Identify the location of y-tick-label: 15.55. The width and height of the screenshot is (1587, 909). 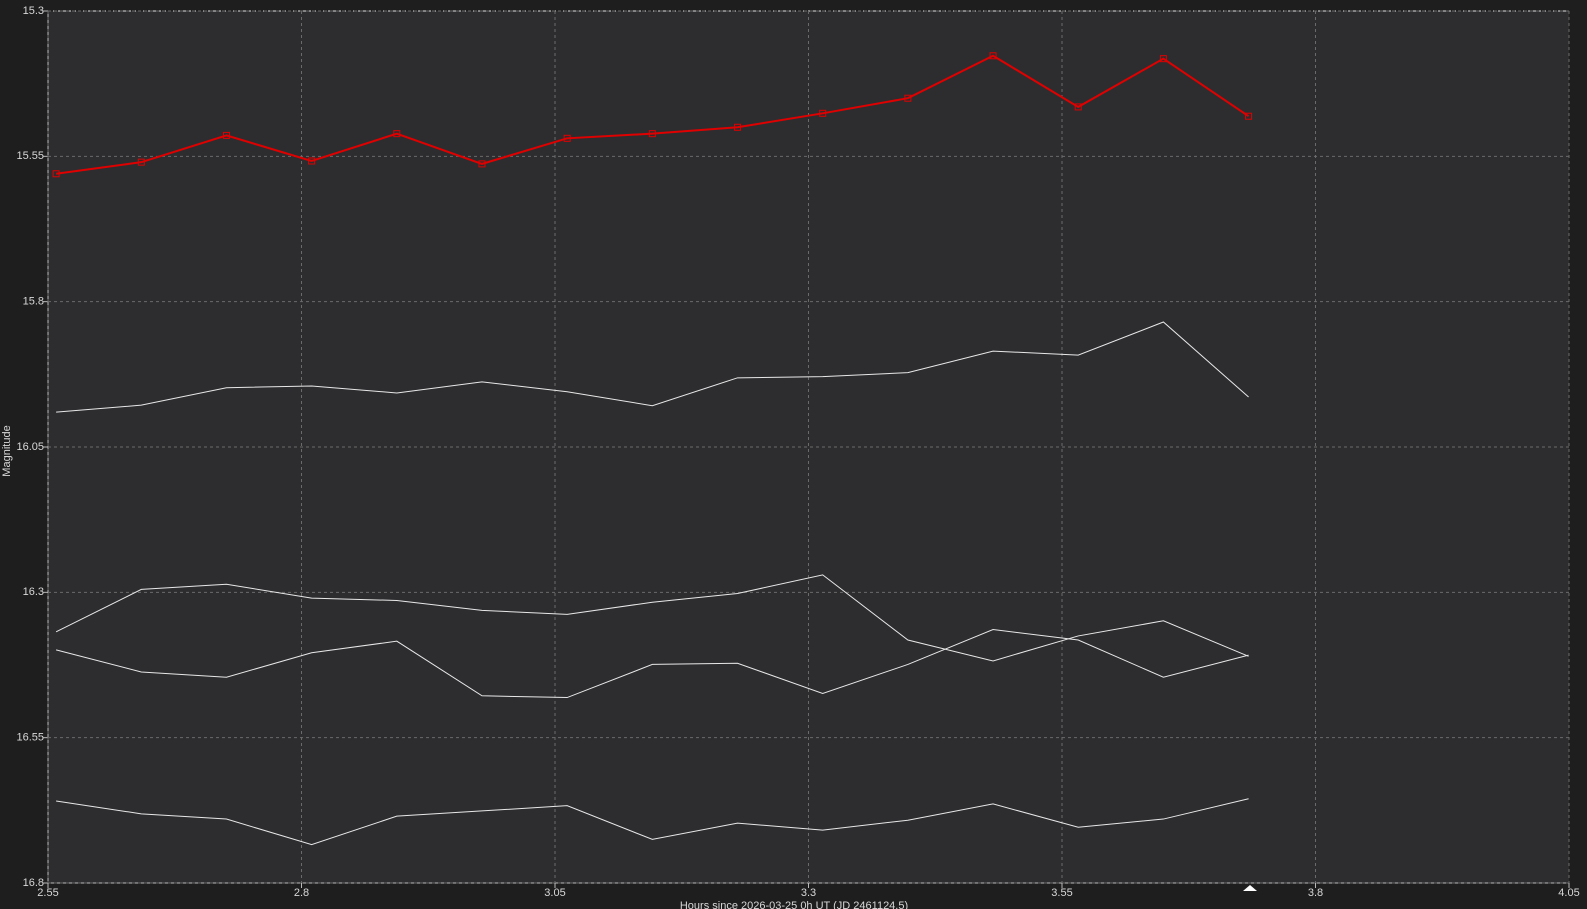
(30, 156).